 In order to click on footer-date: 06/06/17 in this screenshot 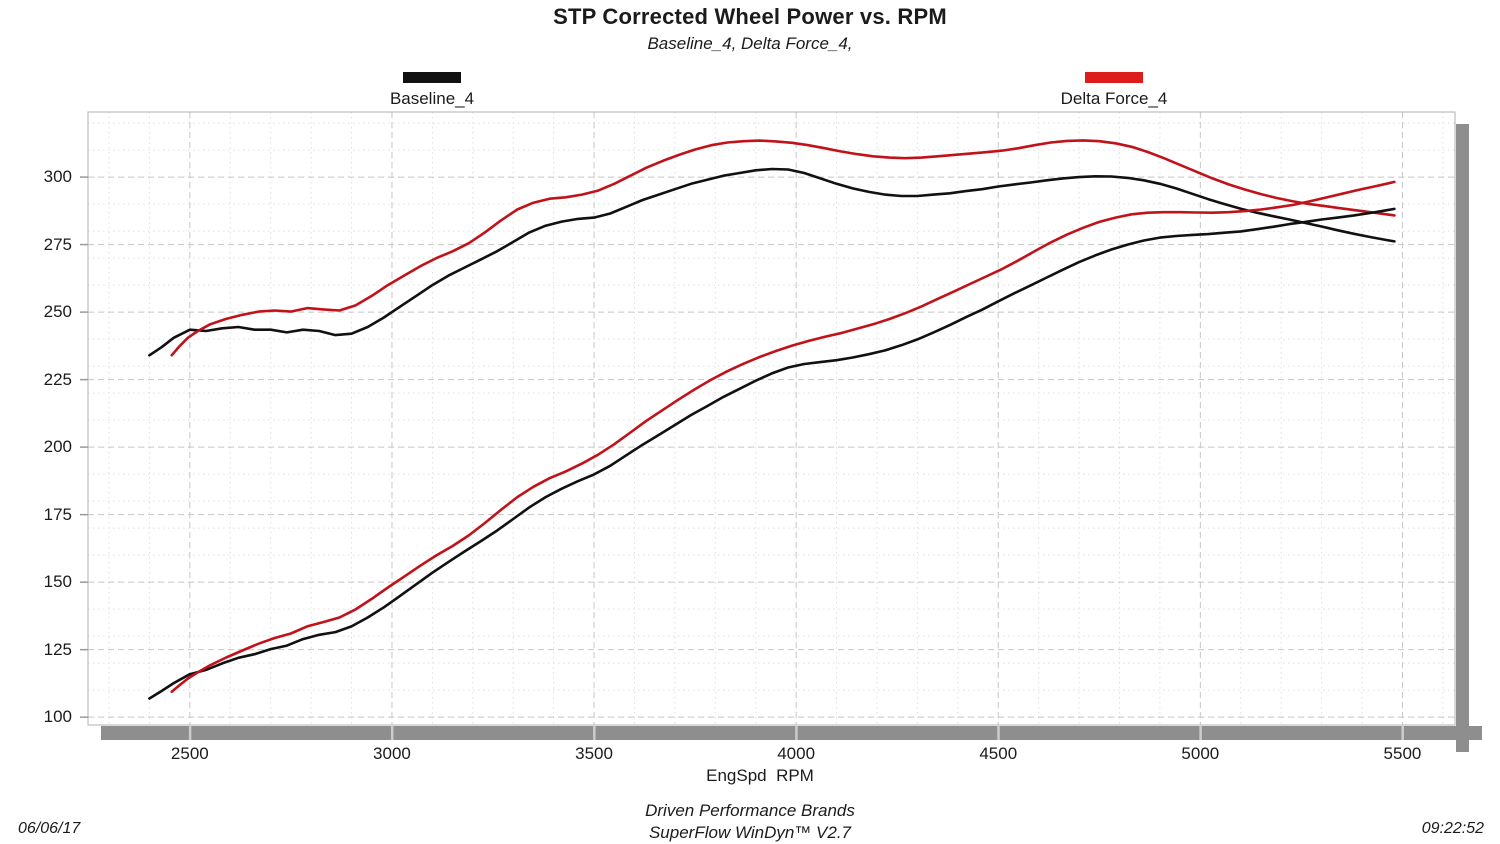, I will do `click(49, 828)`.